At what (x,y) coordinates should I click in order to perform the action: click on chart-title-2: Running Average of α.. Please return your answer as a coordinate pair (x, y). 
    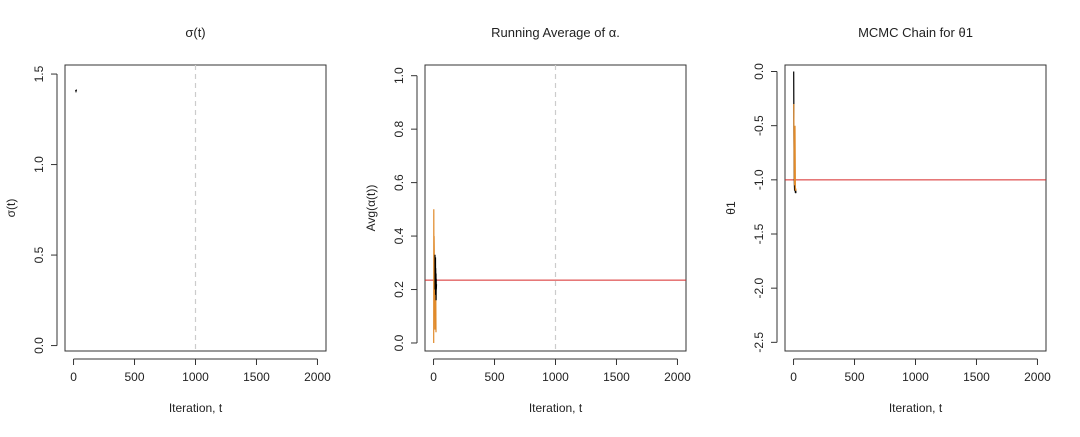
    Looking at the image, I should click on (555, 32).